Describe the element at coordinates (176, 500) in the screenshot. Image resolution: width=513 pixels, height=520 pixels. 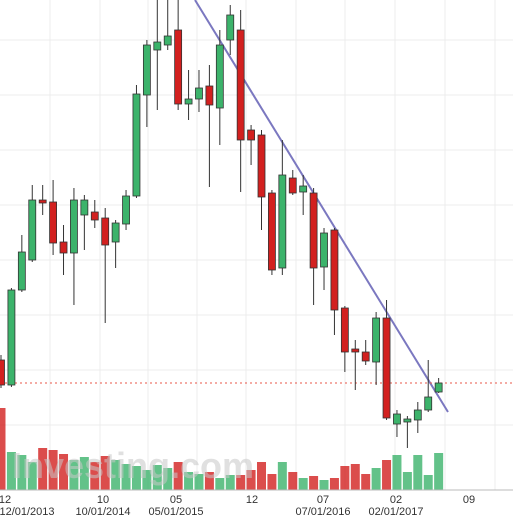
I see `x-tick-label: 05` at that location.